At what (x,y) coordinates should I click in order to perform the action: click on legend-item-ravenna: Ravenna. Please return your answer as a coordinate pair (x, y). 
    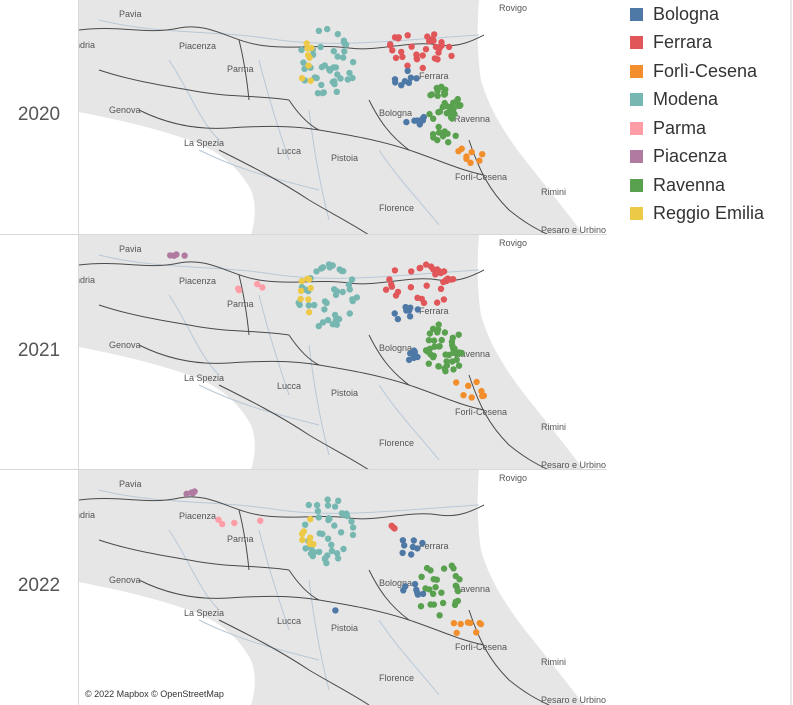
    Looking at the image, I should click on (697, 185).